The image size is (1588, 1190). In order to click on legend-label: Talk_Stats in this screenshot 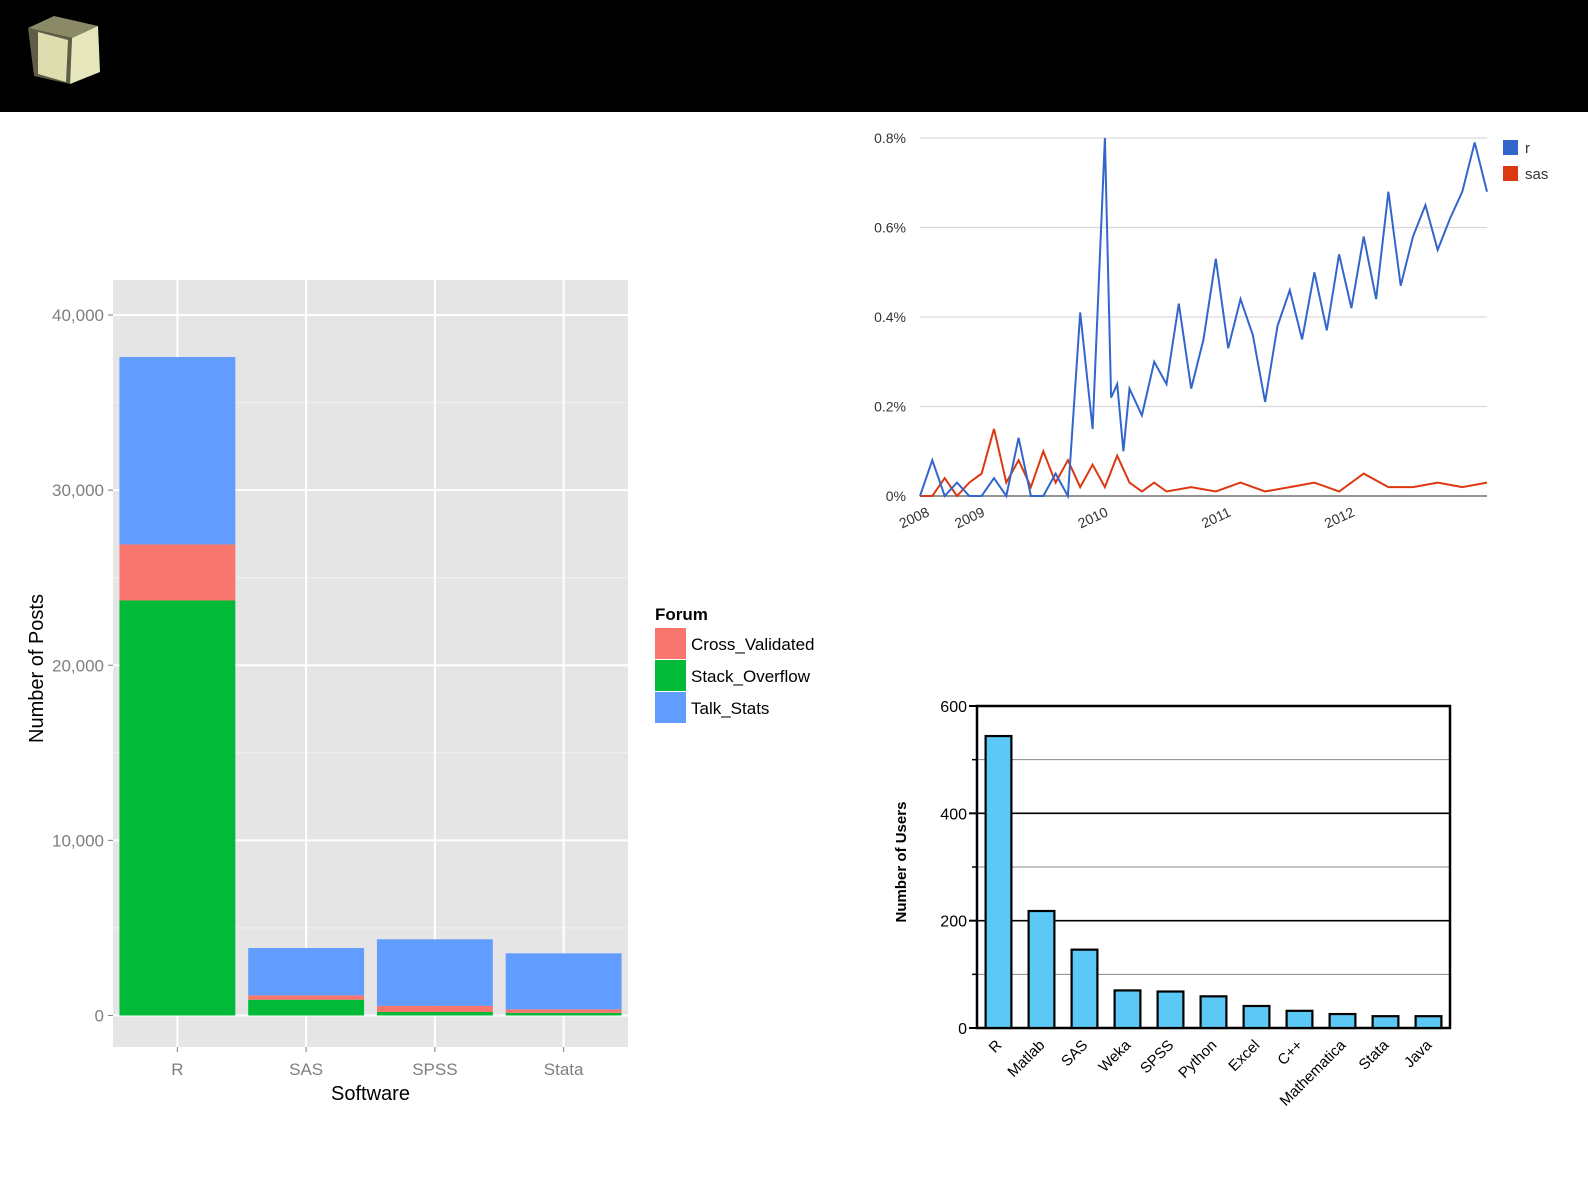, I will do `click(730, 708)`.